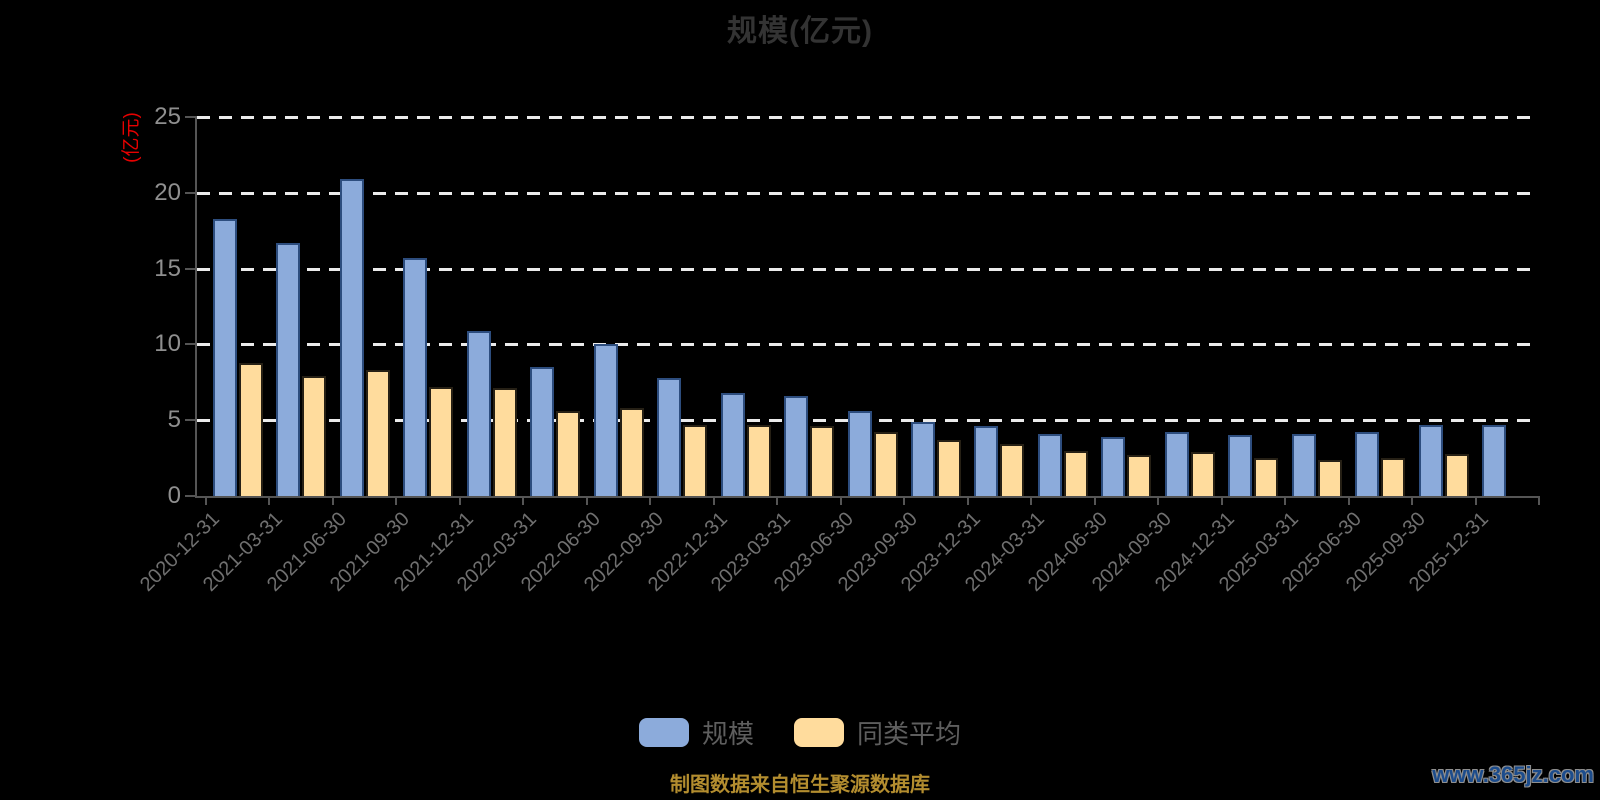 The height and width of the screenshot is (800, 1600). What do you see at coordinates (1513, 774) in the screenshot?
I see `watermark: www.365jz.com` at bounding box center [1513, 774].